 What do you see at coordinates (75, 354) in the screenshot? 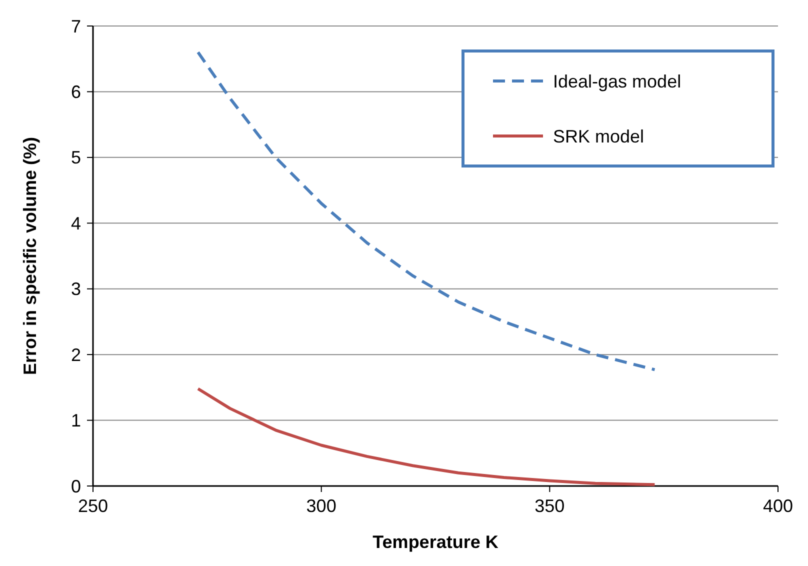
I see `y-tick-label: 2` at bounding box center [75, 354].